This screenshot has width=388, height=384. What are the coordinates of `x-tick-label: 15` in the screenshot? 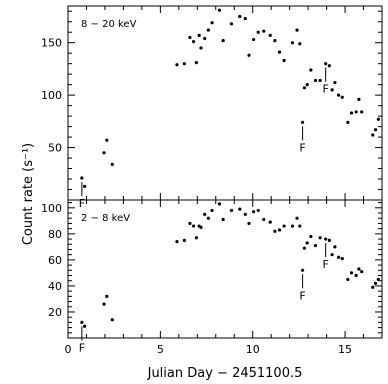 It's located at (345, 349).